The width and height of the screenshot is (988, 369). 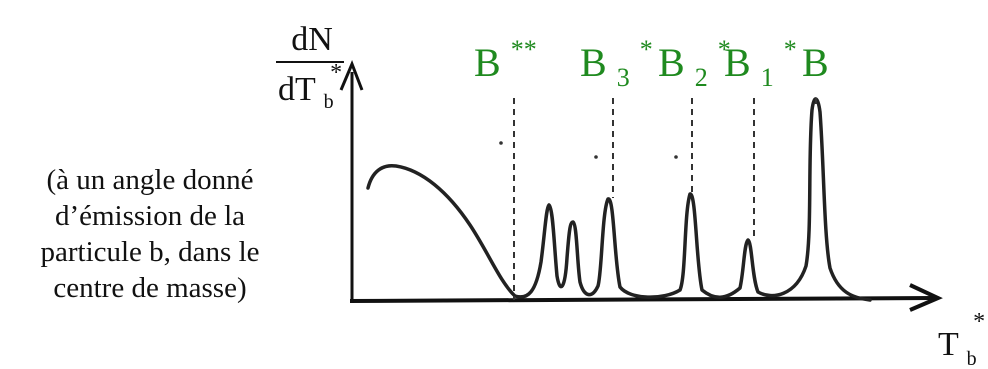 I want to click on y-axis-label: dN dT b *, so click(x=310, y=68).